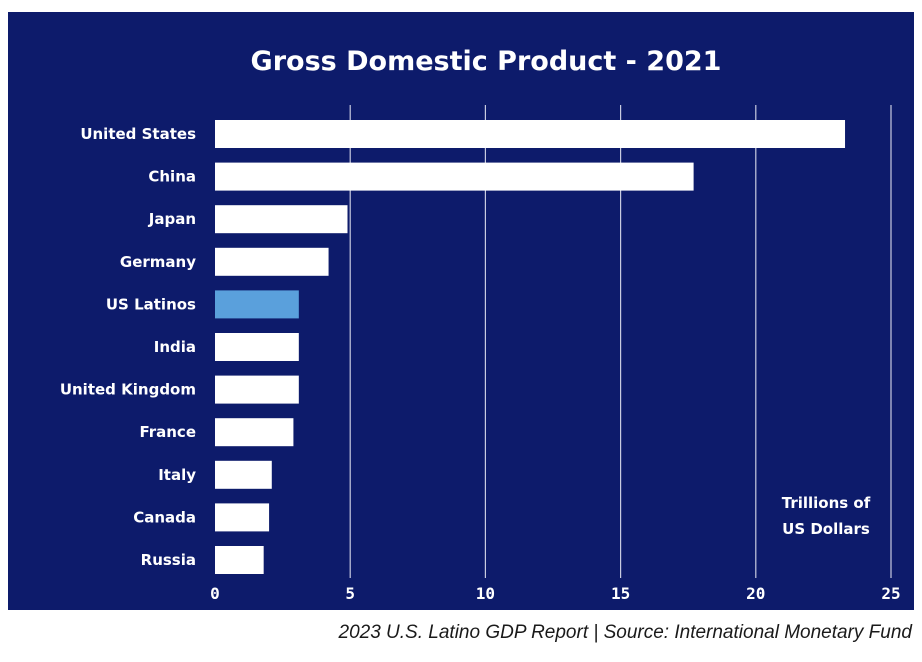 The width and height of the screenshot is (922, 662). Describe the element at coordinates (128, 390) in the screenshot. I see `category-label-united-kingdom: United Kingdom` at that location.